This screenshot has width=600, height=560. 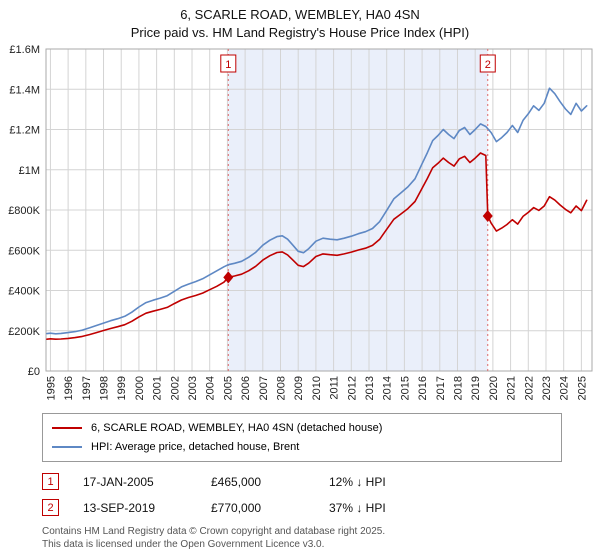 What do you see at coordinates (441, 388) in the screenshot?
I see `x-tick-label: 2017` at bounding box center [441, 388].